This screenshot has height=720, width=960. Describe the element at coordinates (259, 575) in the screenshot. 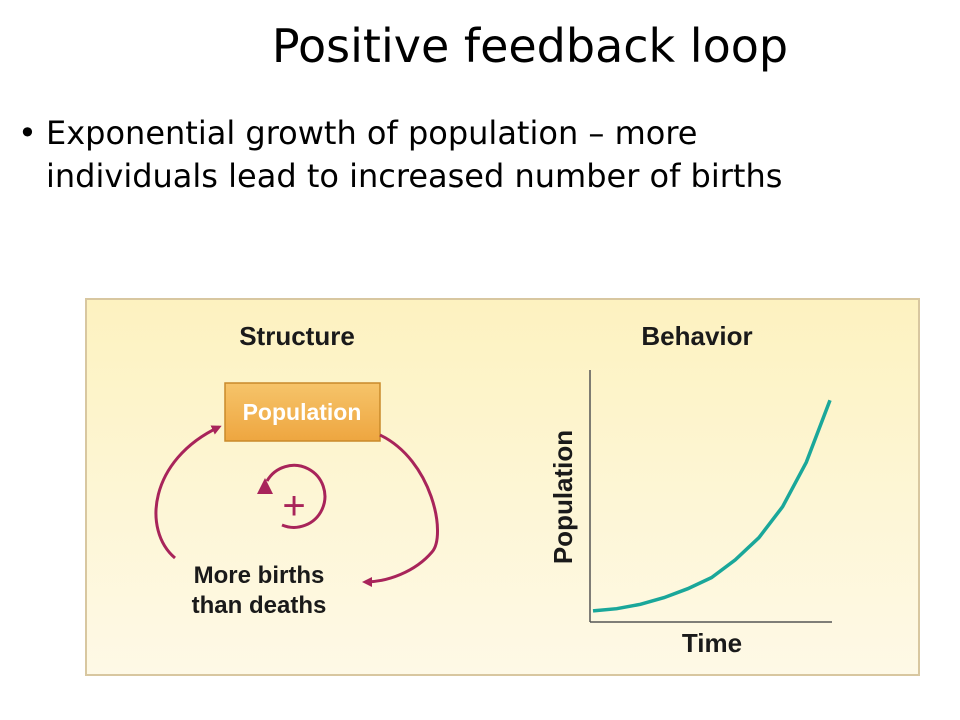

I see `flow-label-line-1: More births` at that location.